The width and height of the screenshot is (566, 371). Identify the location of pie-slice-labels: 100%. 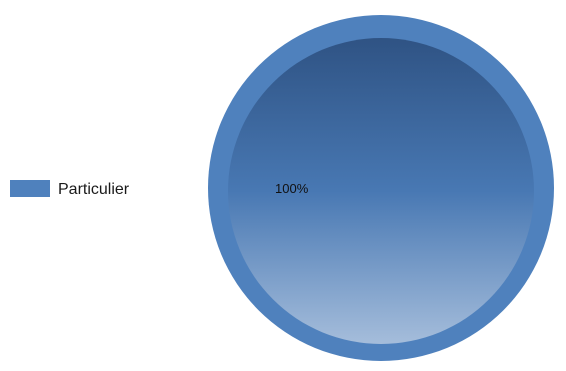
(292, 188).